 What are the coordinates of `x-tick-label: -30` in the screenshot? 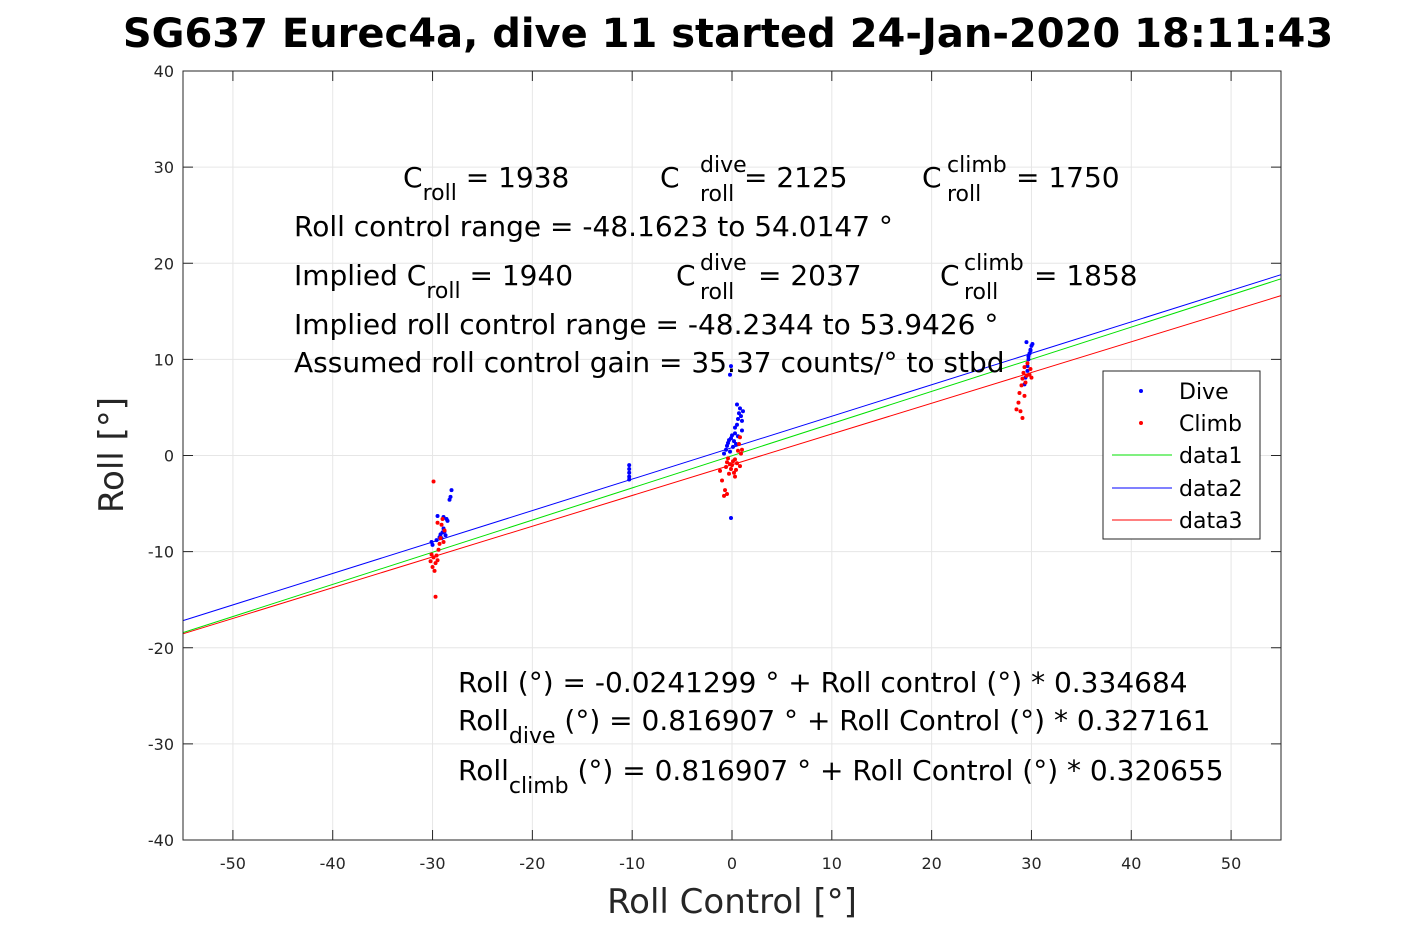 It's located at (432, 863).